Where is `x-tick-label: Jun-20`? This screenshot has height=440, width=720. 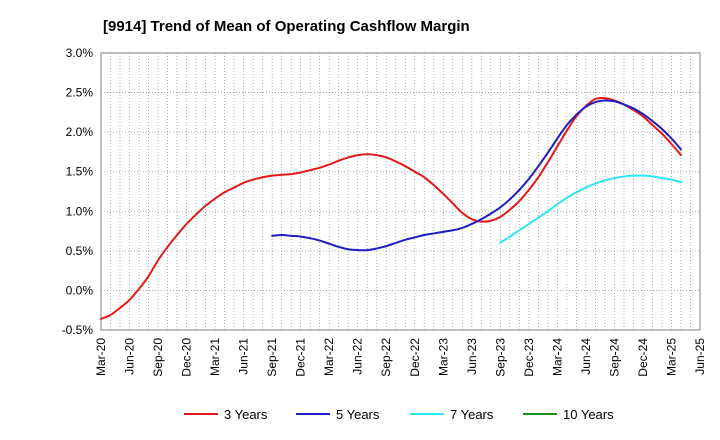 x-tick-label: Jun-20 is located at coordinates (130, 356).